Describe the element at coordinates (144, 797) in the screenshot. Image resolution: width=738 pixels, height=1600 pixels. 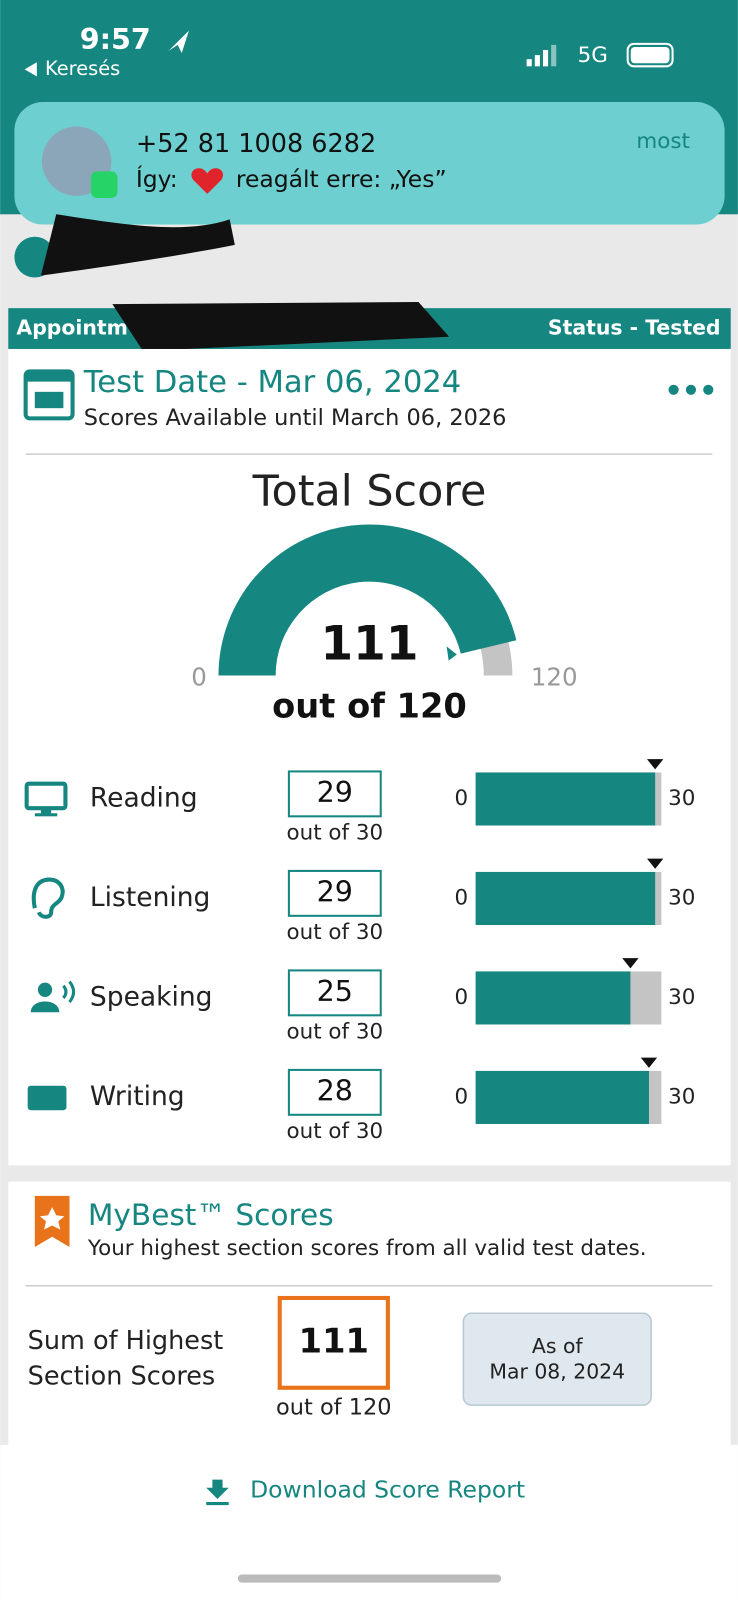
I see `section-name: Reading` at that location.